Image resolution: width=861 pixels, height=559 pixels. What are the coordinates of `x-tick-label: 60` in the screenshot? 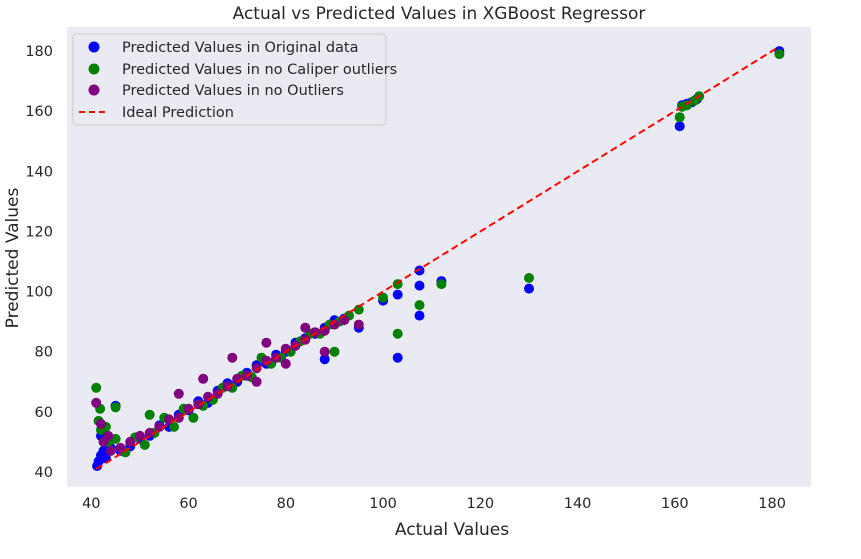 It's located at (188, 504).